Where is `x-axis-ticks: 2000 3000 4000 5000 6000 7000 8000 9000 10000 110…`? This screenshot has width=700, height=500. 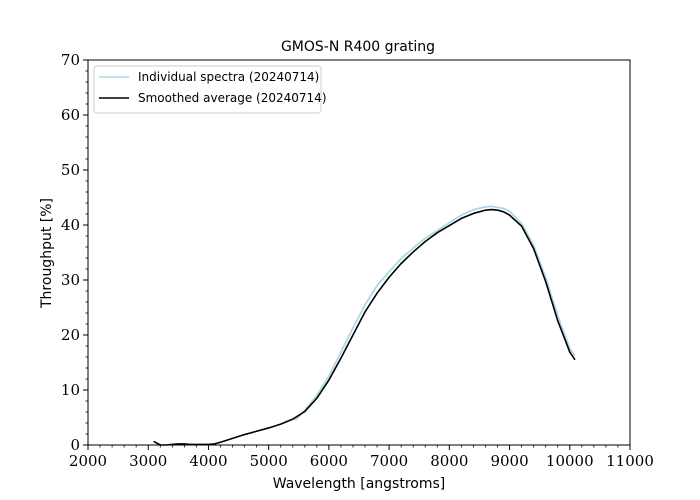
x-axis-ticks: 2000 3000 4000 5000 6000 7000 8000 9000 10000 110… is located at coordinates (361, 457).